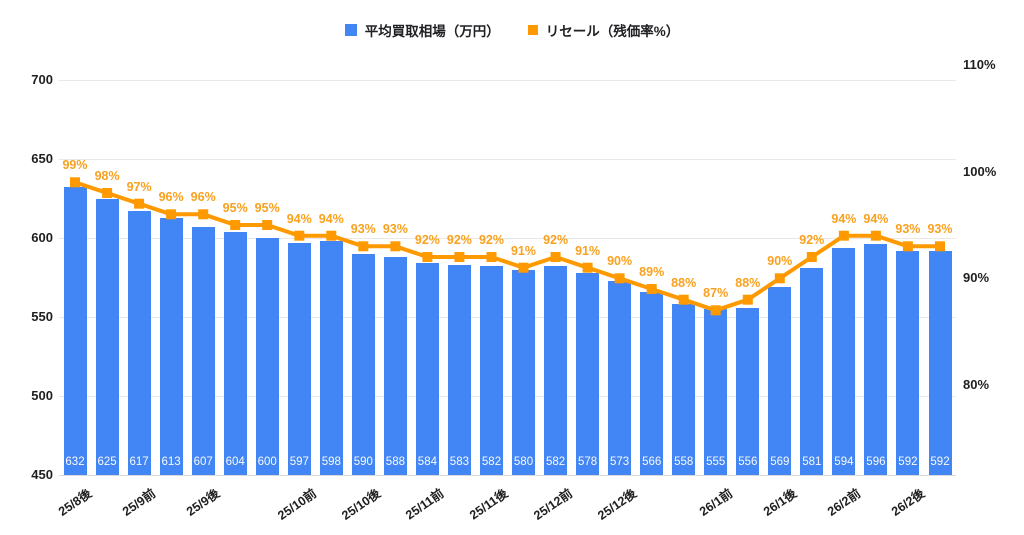 Image resolution: width=1024 pixels, height=535 pixels. I want to click on chart-legend: 平均買取相場（万円） リセール（残価率%）, so click(512, 30).